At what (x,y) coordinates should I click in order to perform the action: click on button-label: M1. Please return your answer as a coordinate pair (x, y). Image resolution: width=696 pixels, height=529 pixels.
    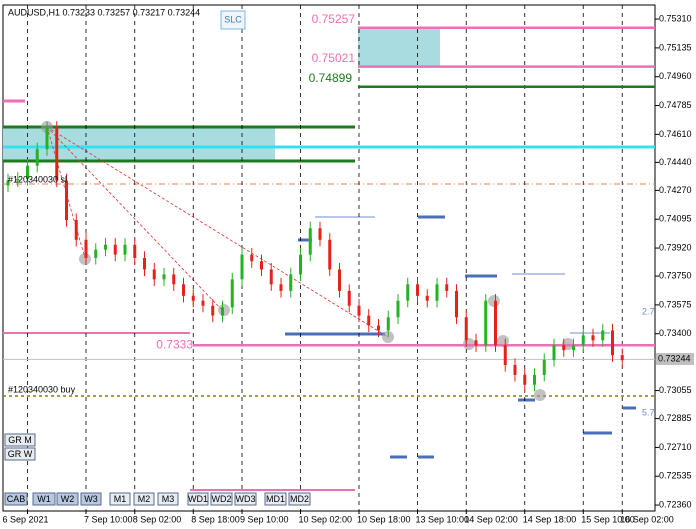
    Looking at the image, I should click on (120, 499).